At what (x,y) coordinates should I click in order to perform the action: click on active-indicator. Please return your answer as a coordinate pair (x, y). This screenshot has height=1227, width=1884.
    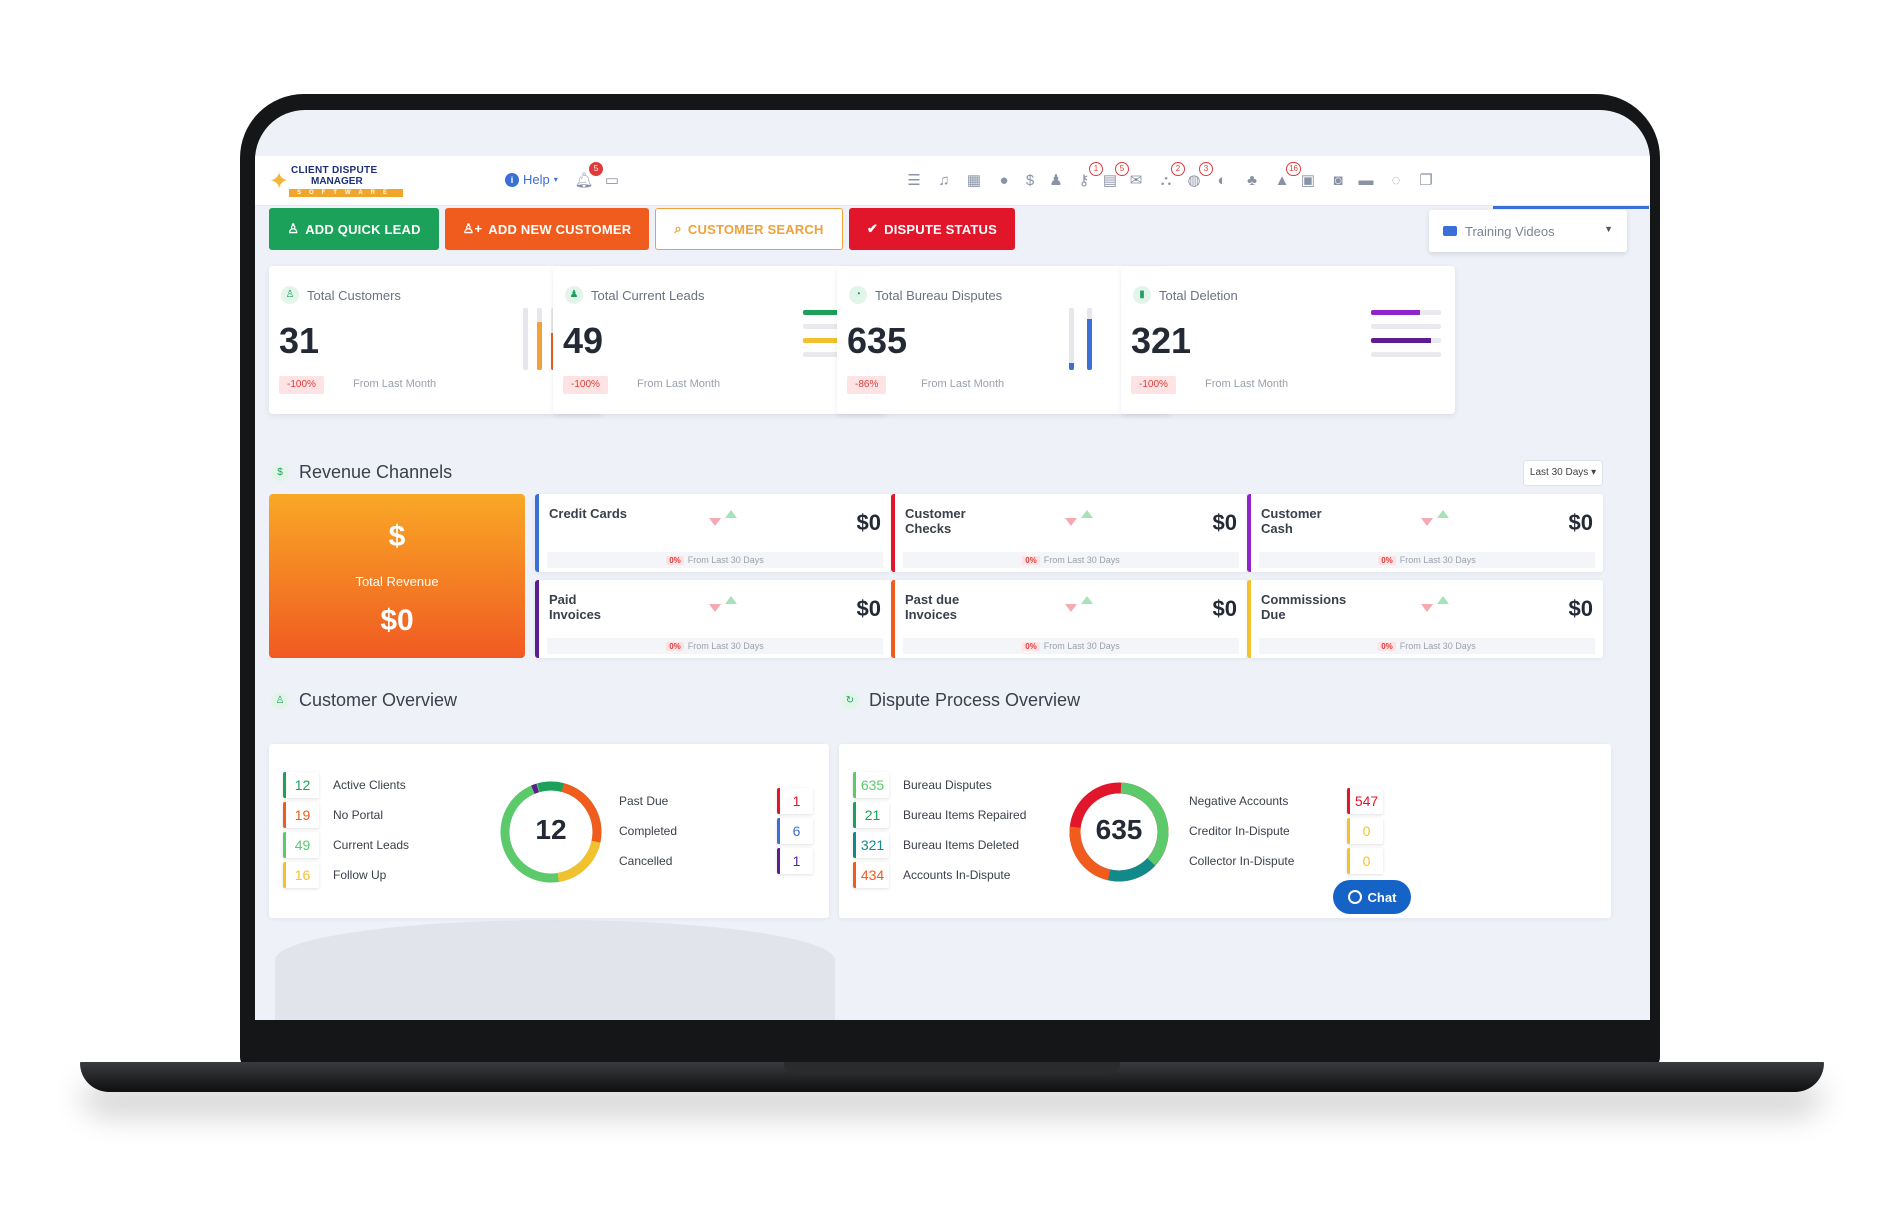
    Looking at the image, I should click on (1571, 207).